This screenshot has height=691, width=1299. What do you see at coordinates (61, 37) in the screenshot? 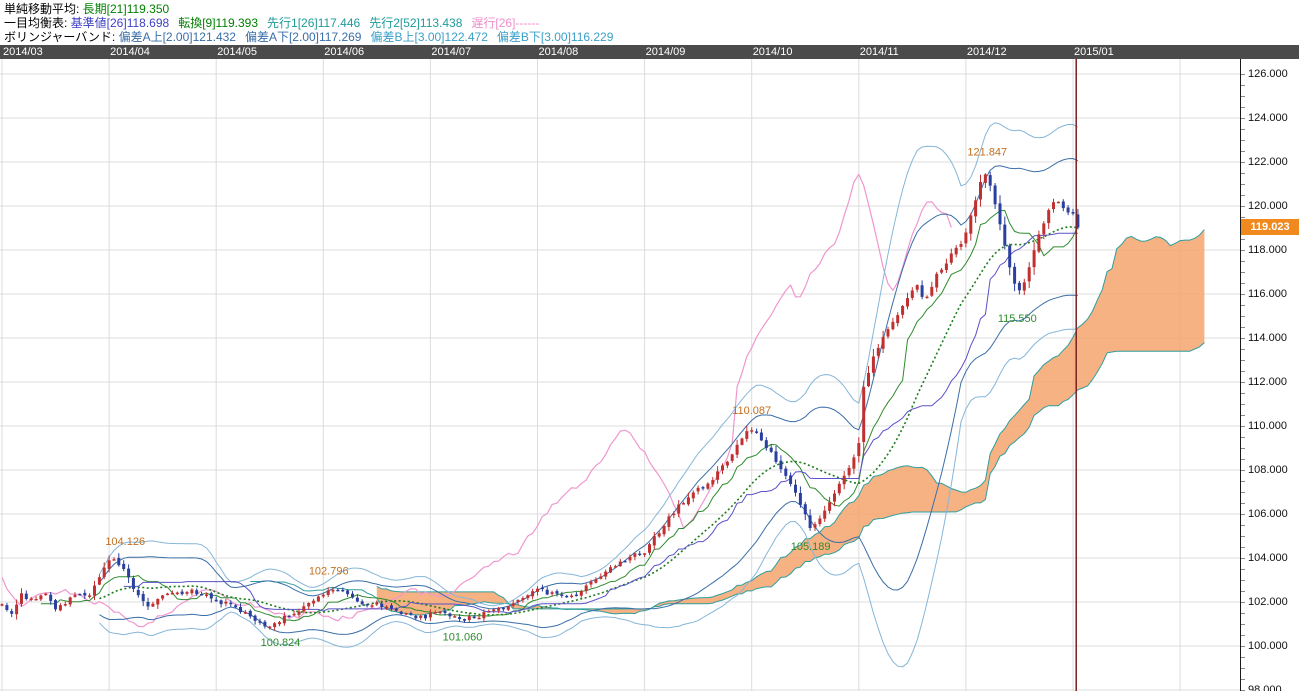
I see `legend-row-title: ボリンジャーバンド:` at bounding box center [61, 37].